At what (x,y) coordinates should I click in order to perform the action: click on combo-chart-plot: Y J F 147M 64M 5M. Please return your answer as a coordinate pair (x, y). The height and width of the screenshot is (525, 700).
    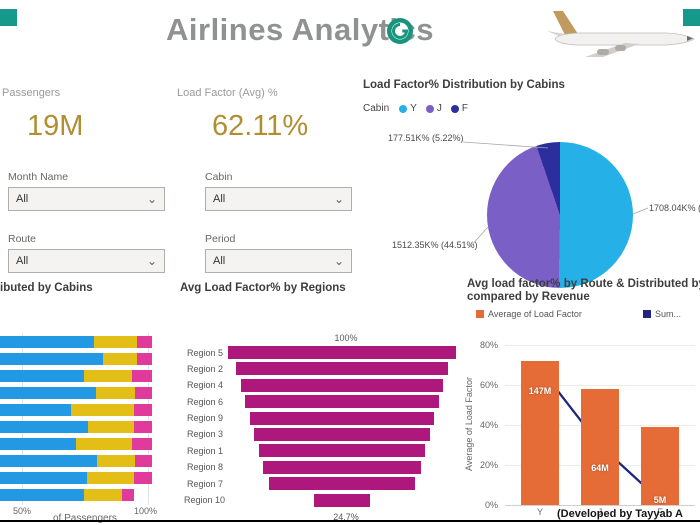
    Looking at the image, I should click on (600, 431).